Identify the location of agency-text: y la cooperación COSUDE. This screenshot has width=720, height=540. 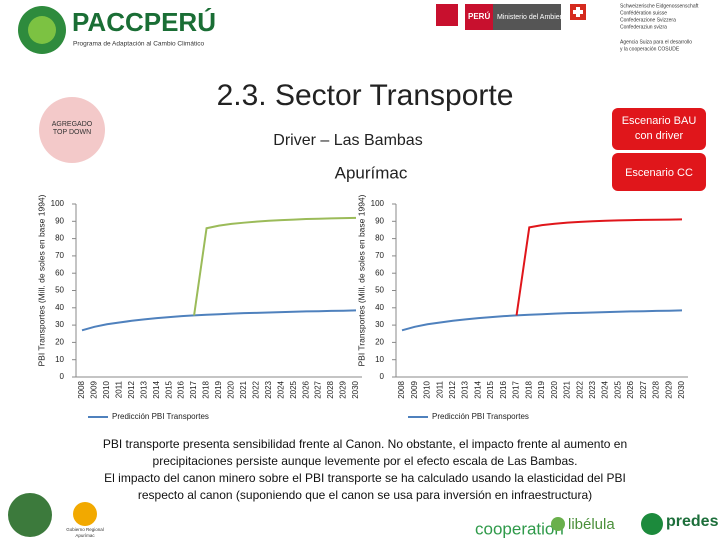
(650, 49).